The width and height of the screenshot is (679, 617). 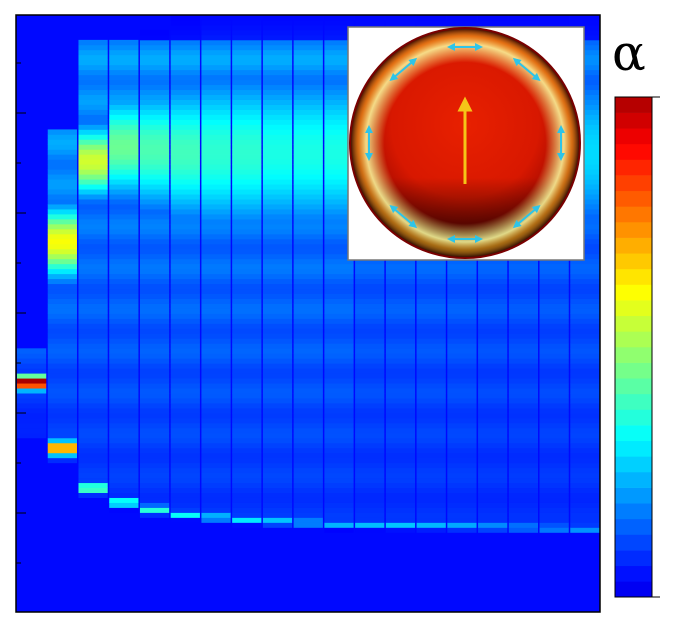 What do you see at coordinates (633, 347) in the screenshot?
I see `colorbar-steps` at bounding box center [633, 347].